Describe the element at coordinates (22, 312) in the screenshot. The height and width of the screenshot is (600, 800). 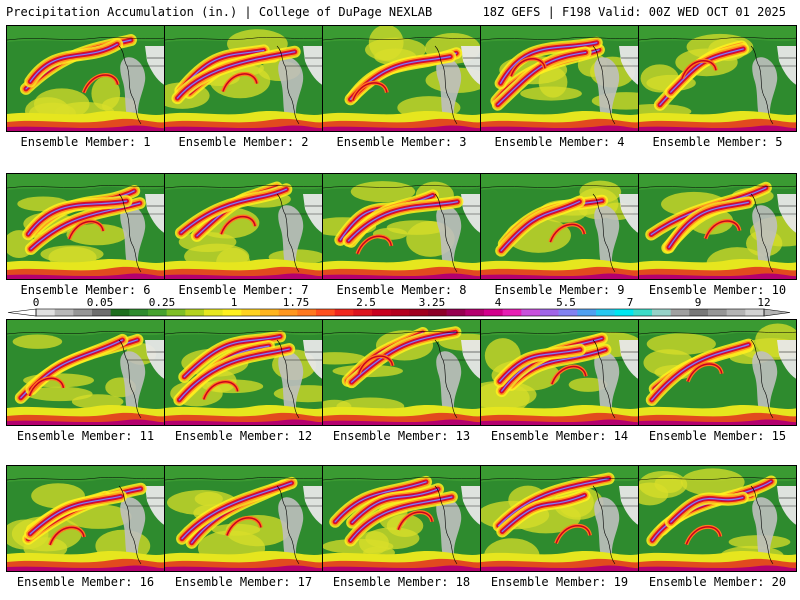
I see `colorbar-left-arrow` at that location.